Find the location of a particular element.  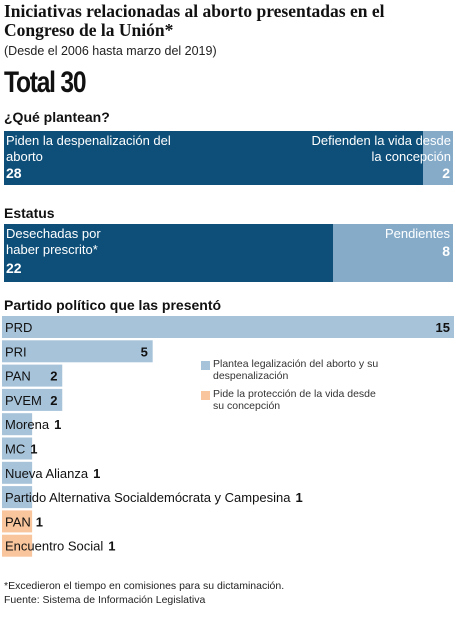

section-que-plantean-title: ¿Qué plantean? is located at coordinates (57, 117).